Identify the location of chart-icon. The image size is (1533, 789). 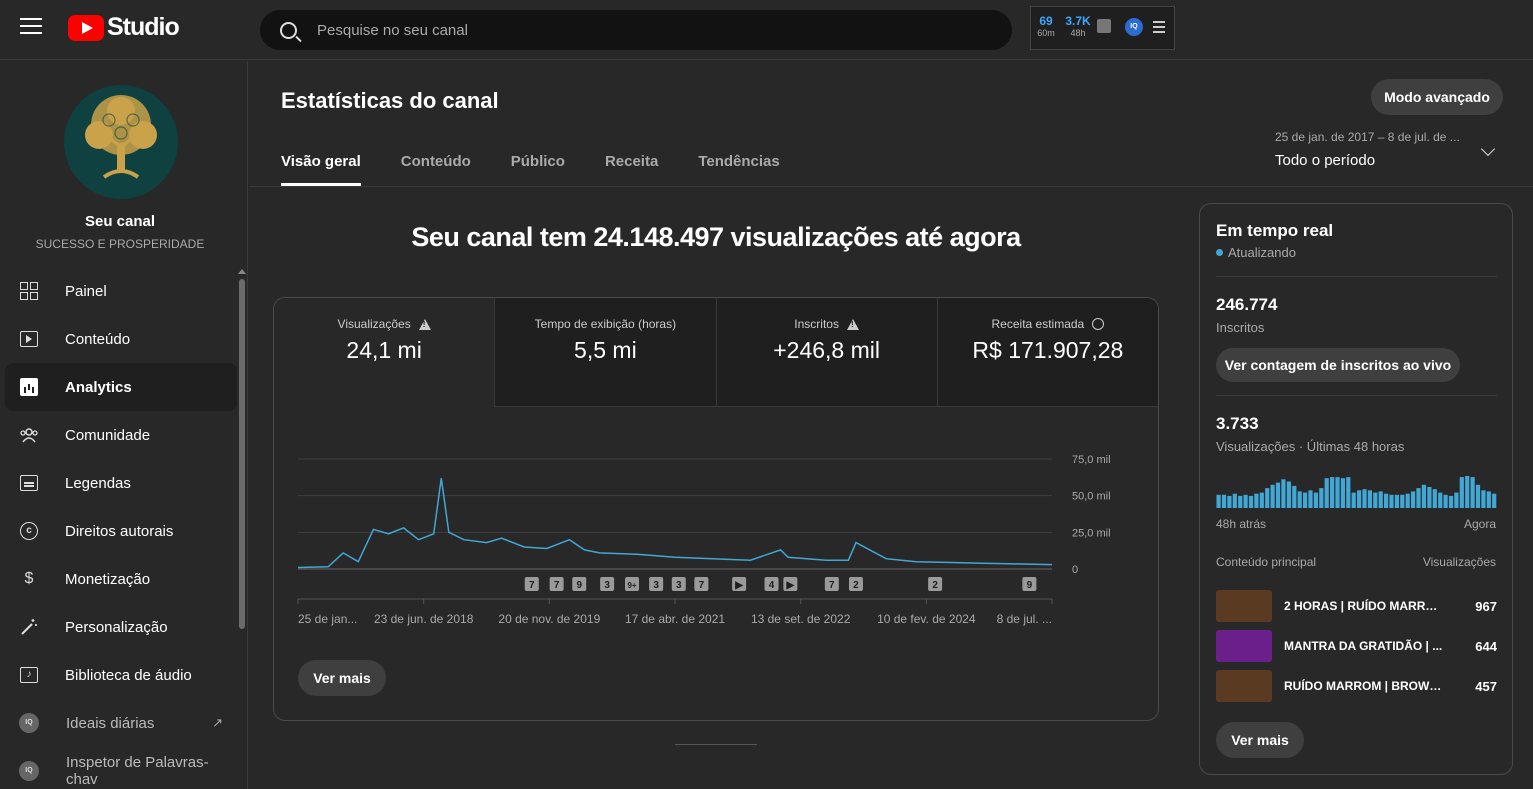
(1104, 26).